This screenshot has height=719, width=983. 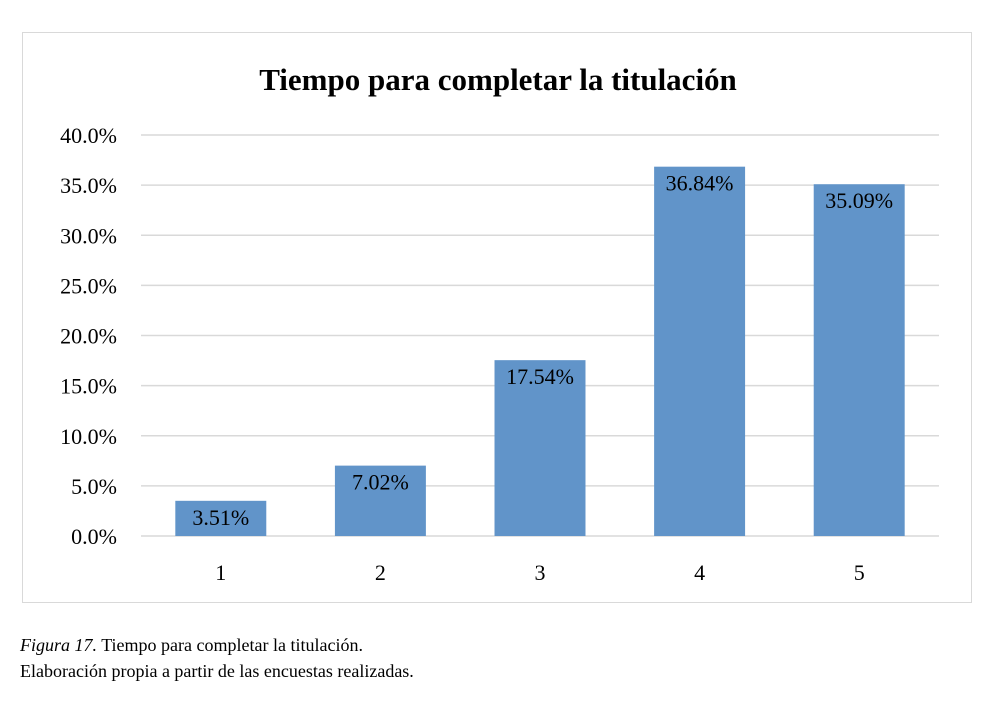 What do you see at coordinates (540, 376) in the screenshot?
I see `data-label: 17.54%` at bounding box center [540, 376].